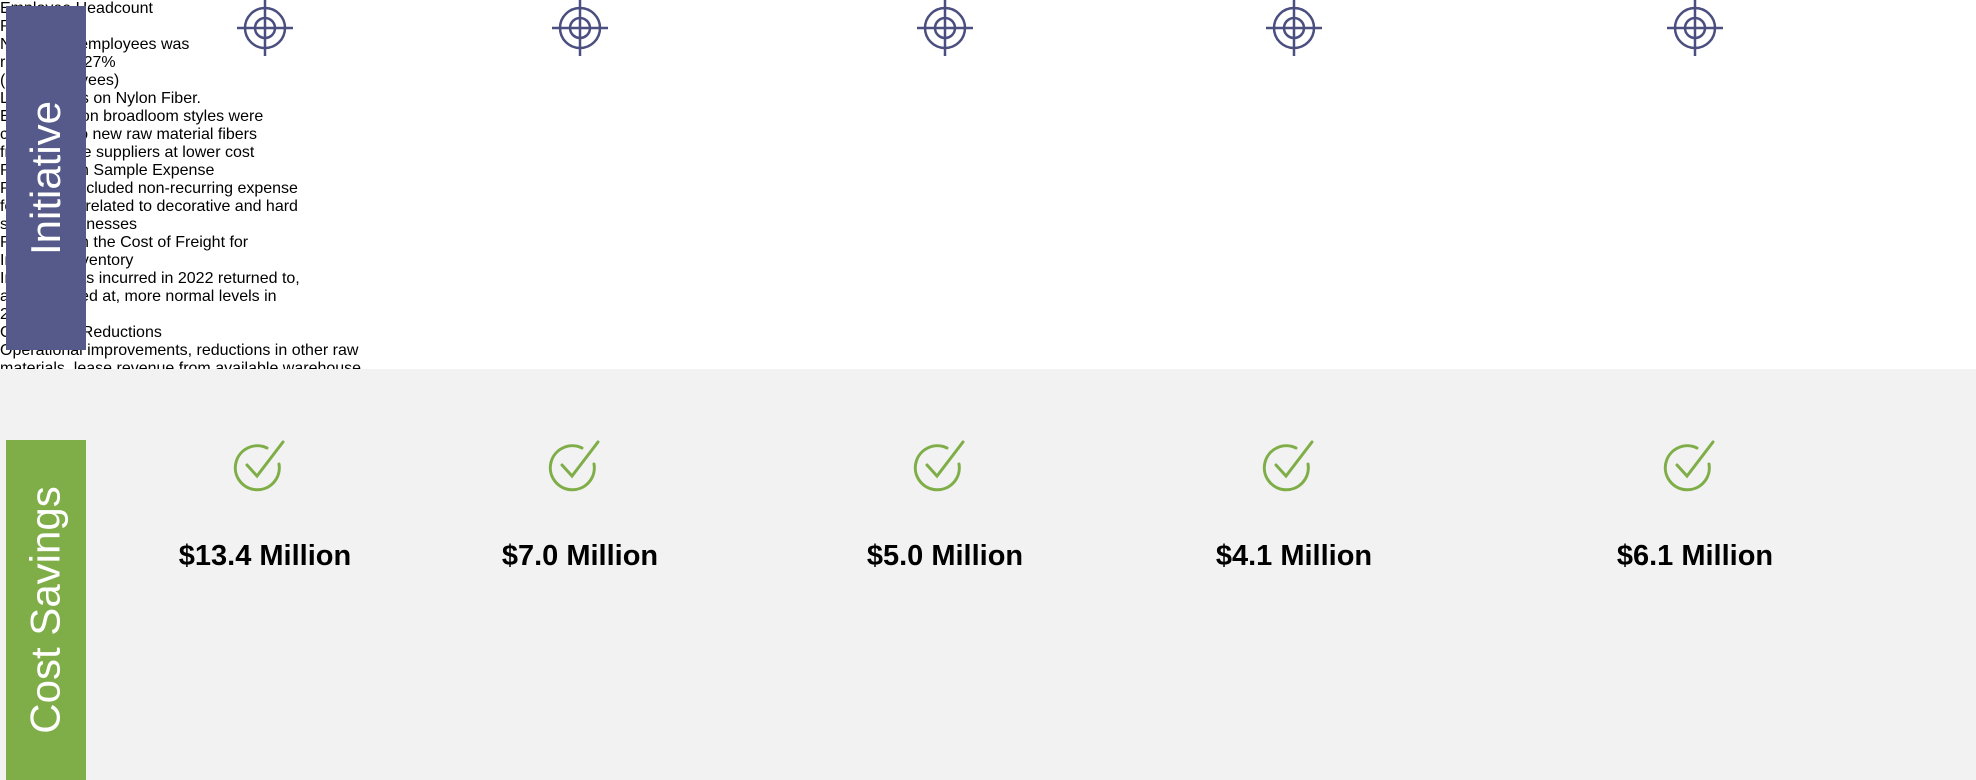  Describe the element at coordinates (1695, 556) in the screenshot. I see `savings-amount: $6.1 Million` at that location.